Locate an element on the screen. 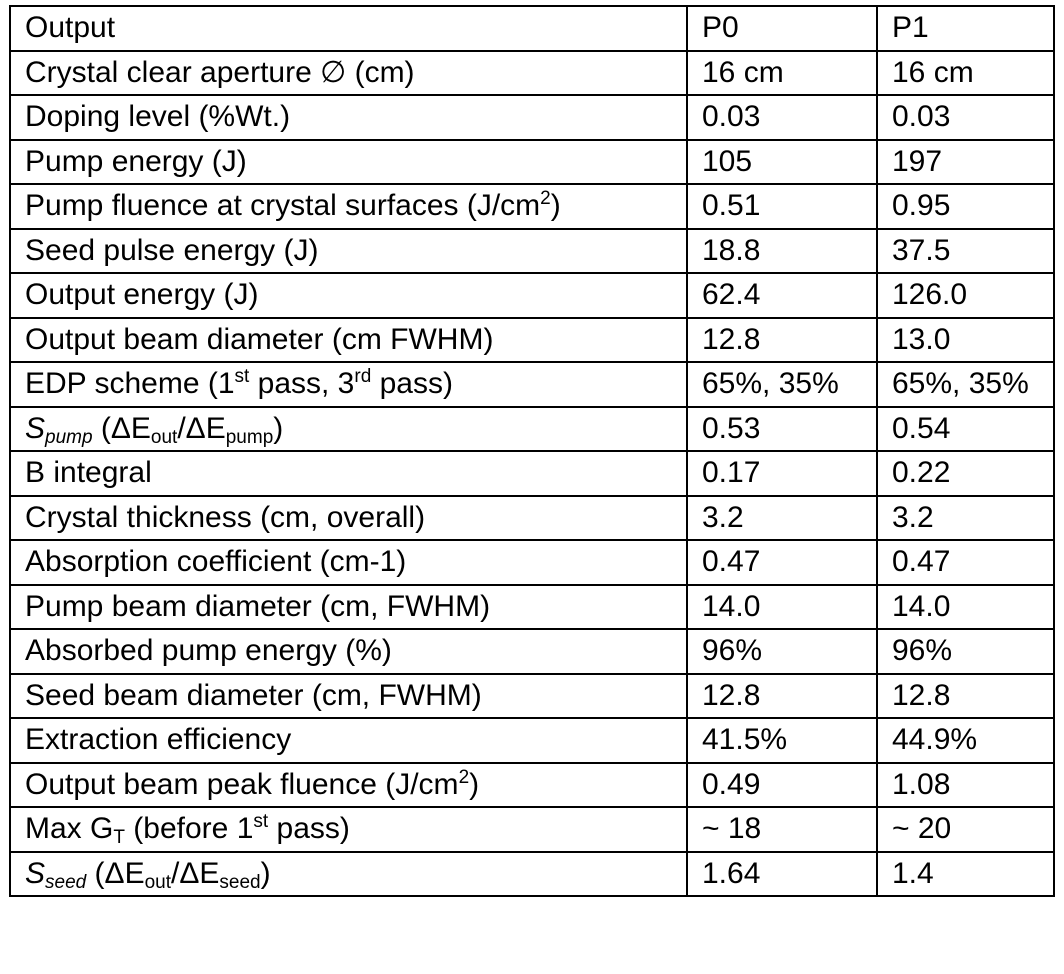  row-label: Extraction efficiency is located at coordinates (348, 740).